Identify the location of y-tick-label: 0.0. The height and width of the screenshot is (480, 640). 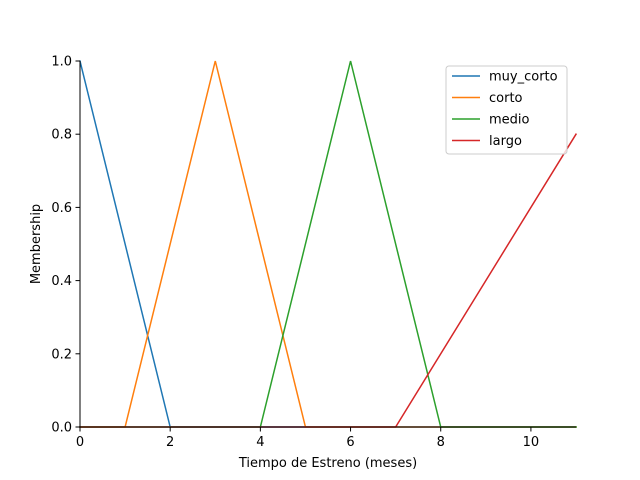
(61, 428).